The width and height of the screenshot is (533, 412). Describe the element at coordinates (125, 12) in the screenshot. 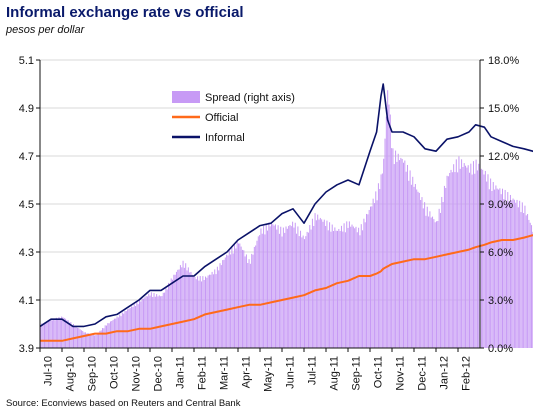

I see `chart-title: Informal exchange rate vs official` at that location.